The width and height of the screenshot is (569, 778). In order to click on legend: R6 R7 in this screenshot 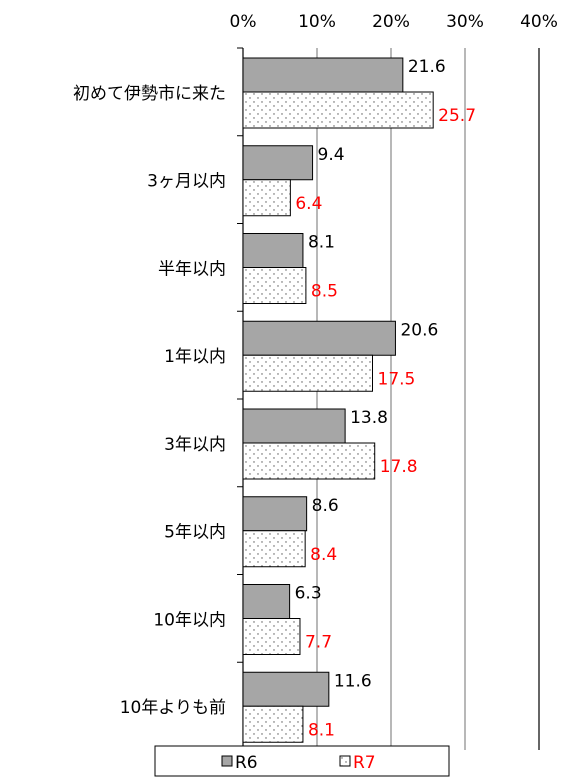, I will do `click(302, 761)`.